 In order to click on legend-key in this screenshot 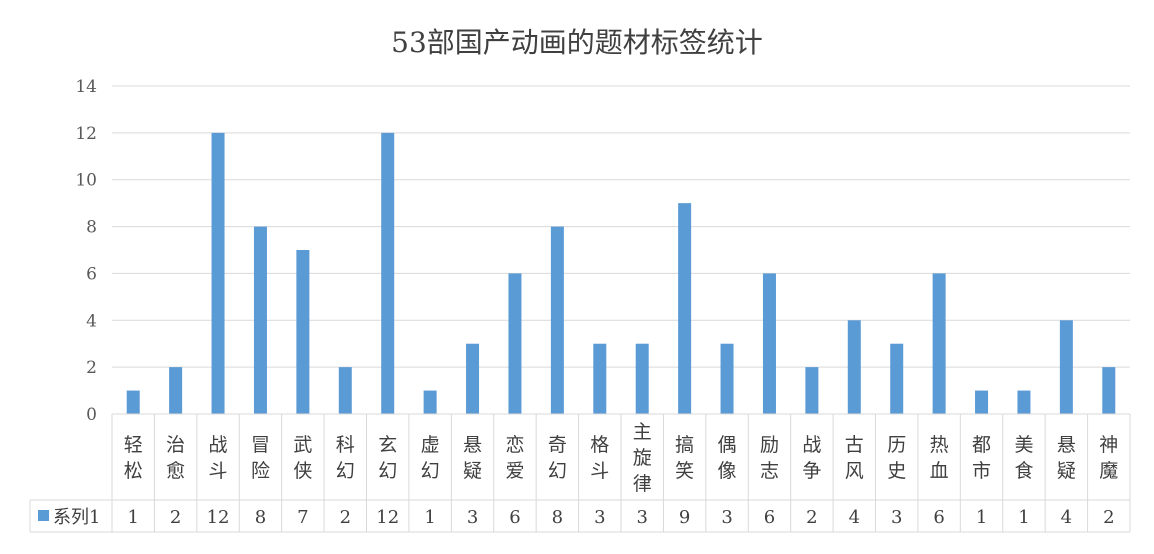, I will do `click(43, 515)`.